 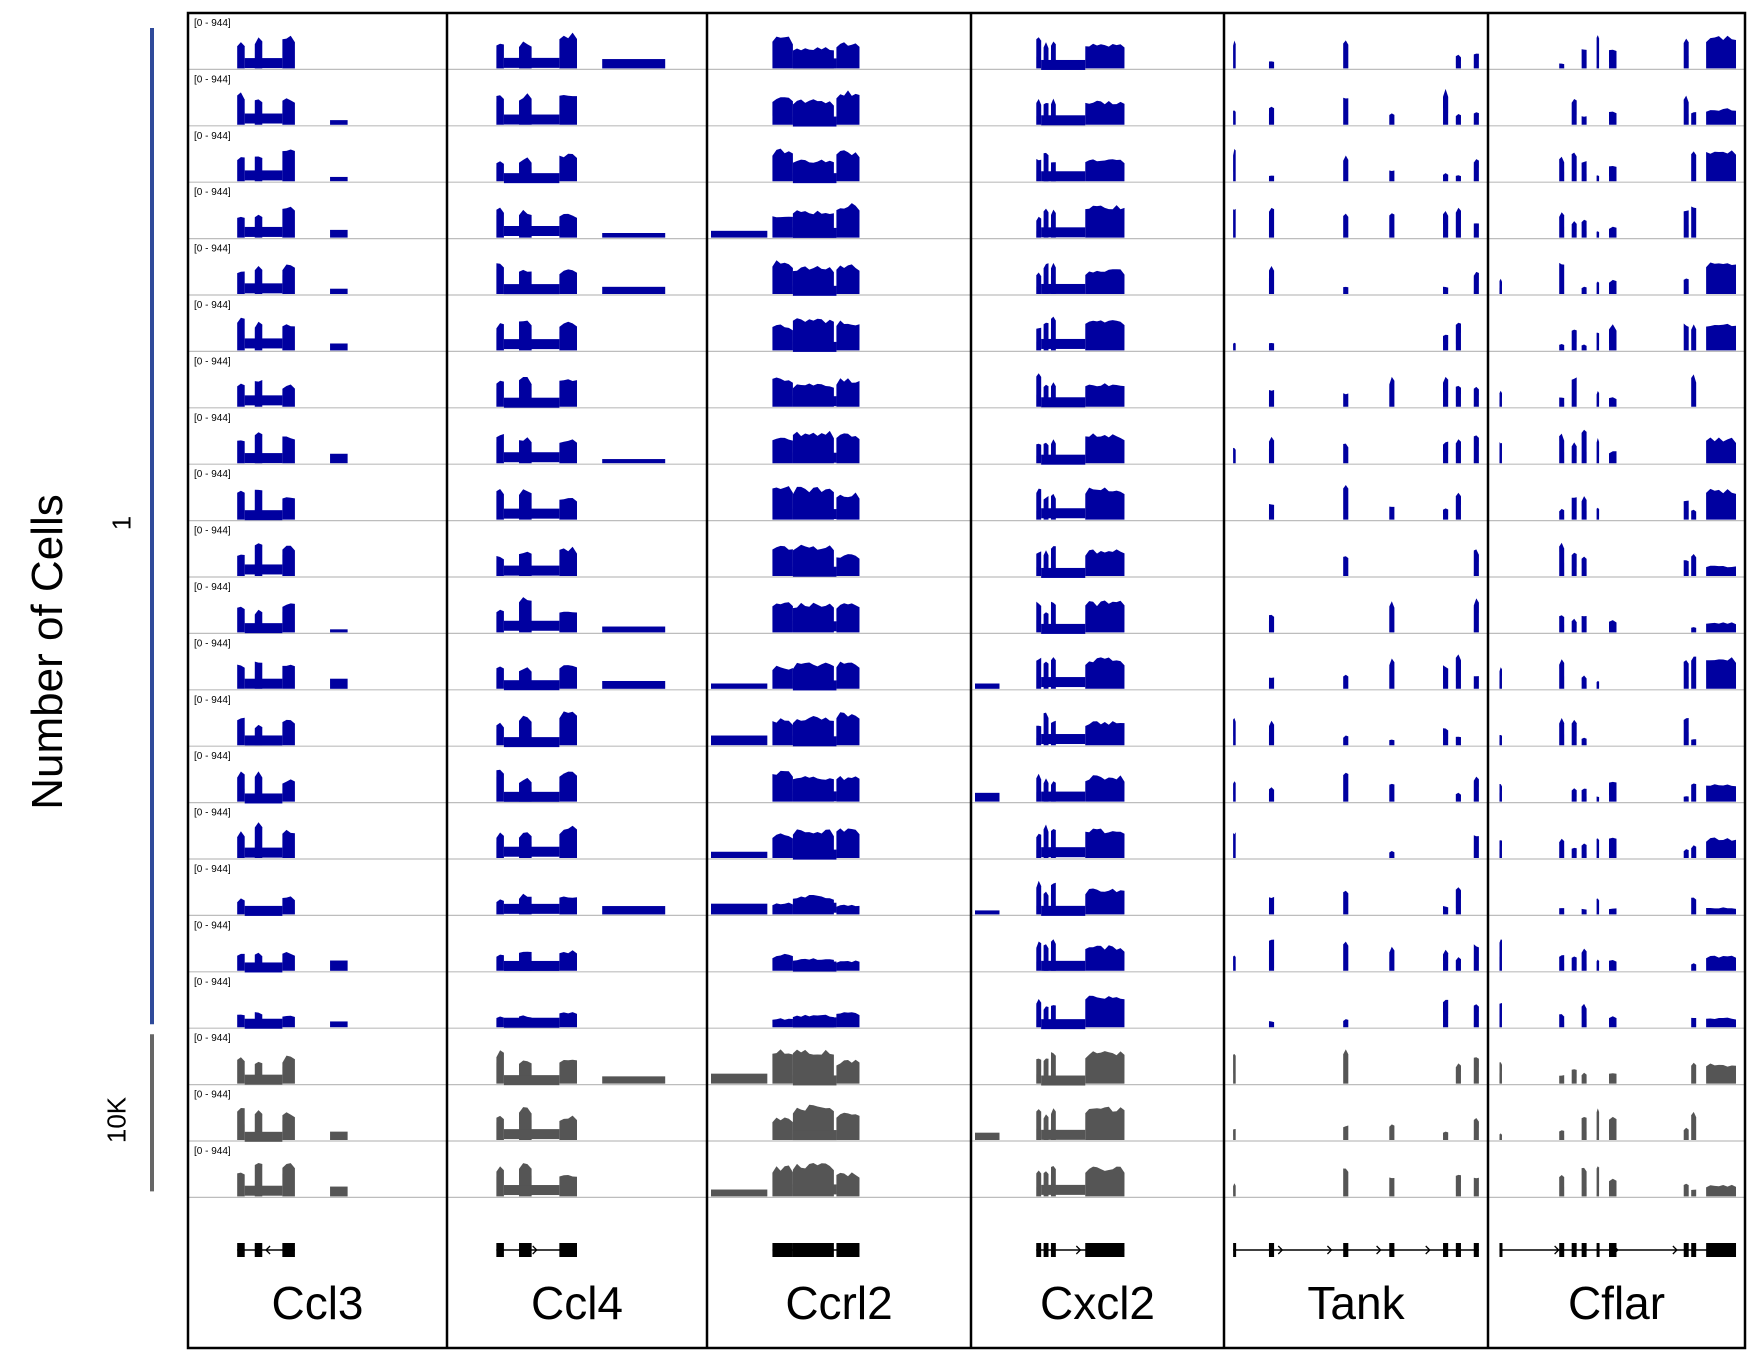 I want to click on gene-label-cflar: Cflar, so click(x=1616, y=1303).